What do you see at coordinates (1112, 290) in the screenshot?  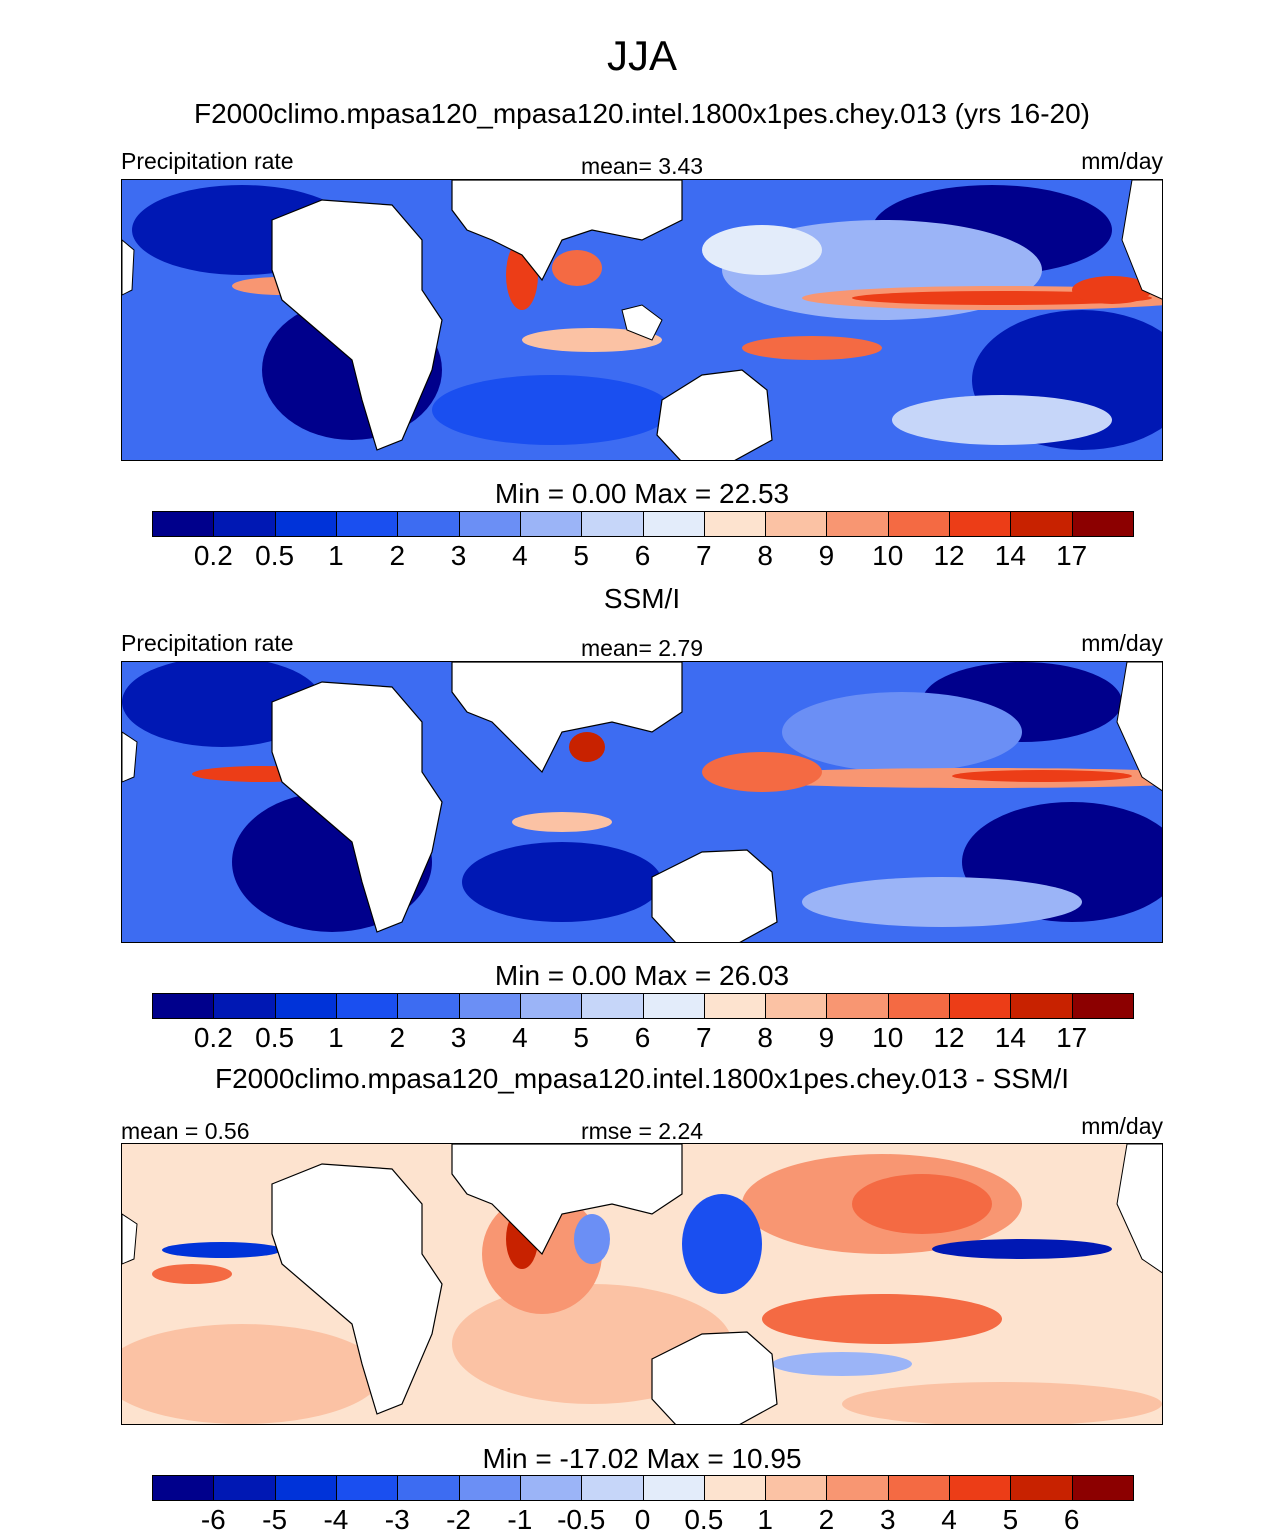 I see `panel1-itcz-east-pacific` at bounding box center [1112, 290].